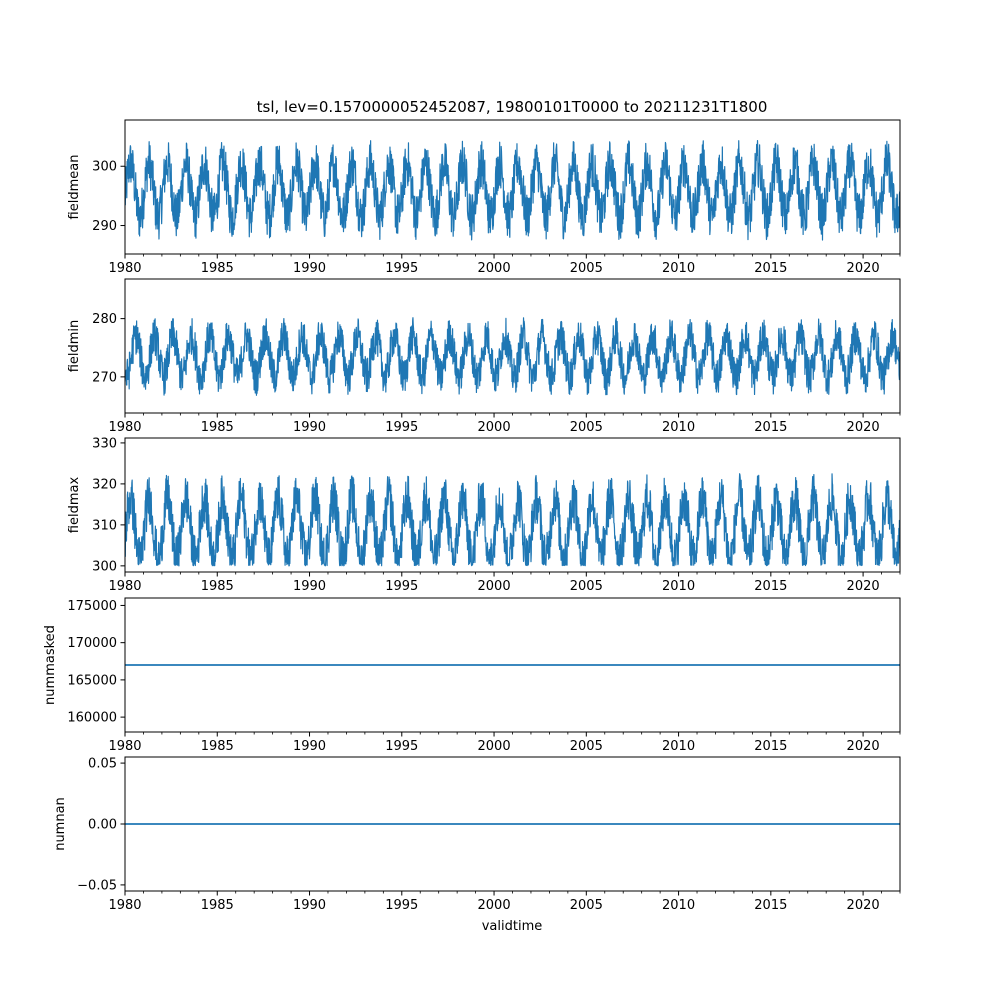 The image size is (1000, 1000). I want to click on y-tick-label: 160000, so click(92, 718).